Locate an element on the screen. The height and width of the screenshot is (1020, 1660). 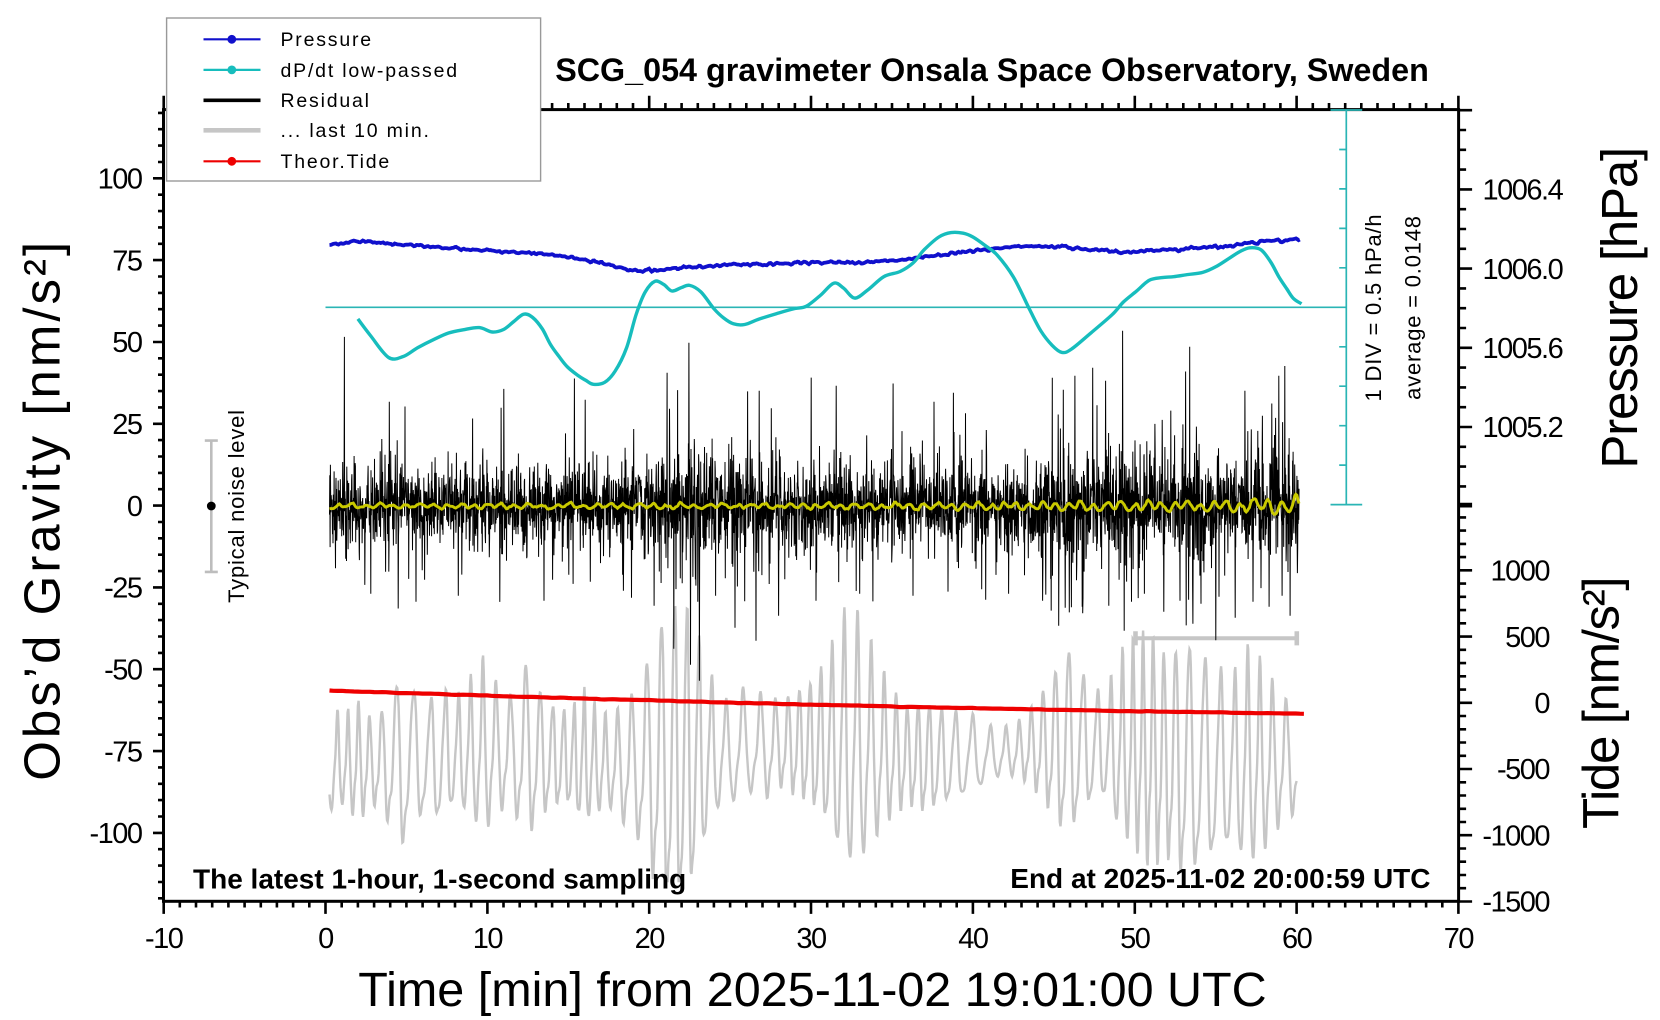
svg-text: 60 is located at coordinates (1297, 939).